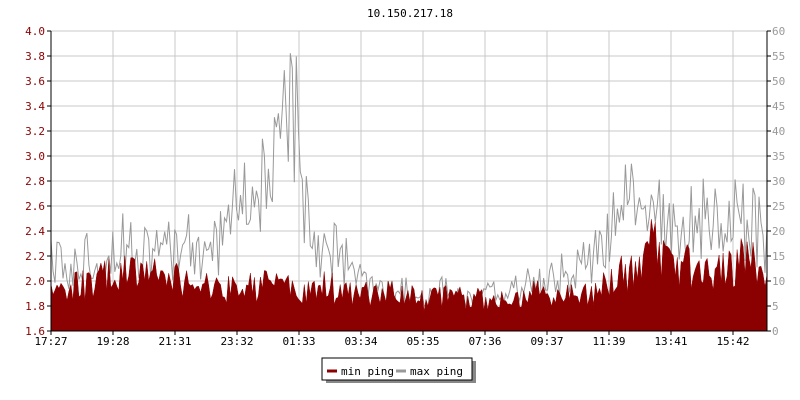  What do you see at coordinates (778, 281) in the screenshot?
I see `tick-label-right: 10` at bounding box center [778, 281].